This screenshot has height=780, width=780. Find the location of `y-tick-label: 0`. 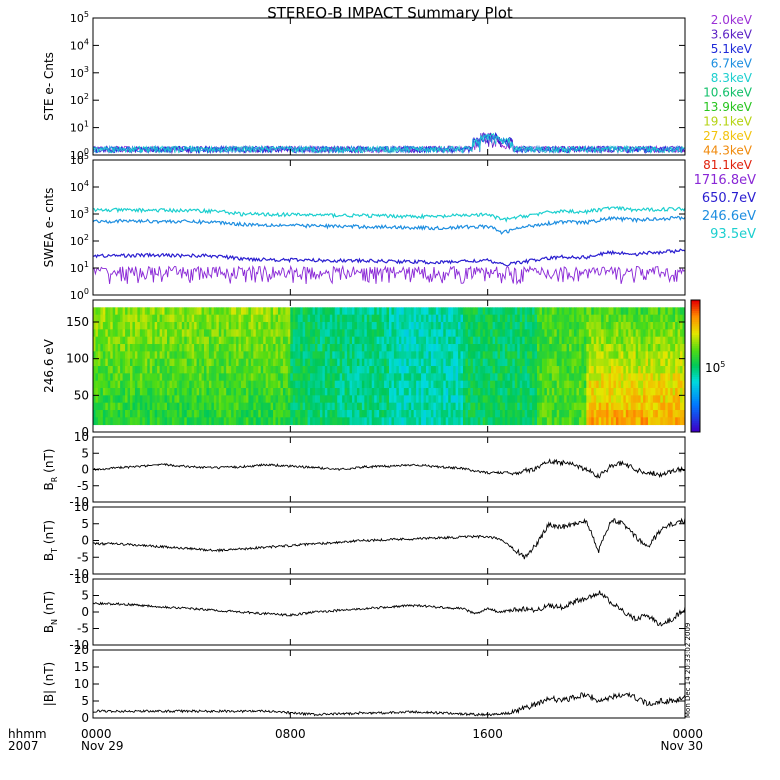

y-tick-label: 0 is located at coordinates (85, 470).